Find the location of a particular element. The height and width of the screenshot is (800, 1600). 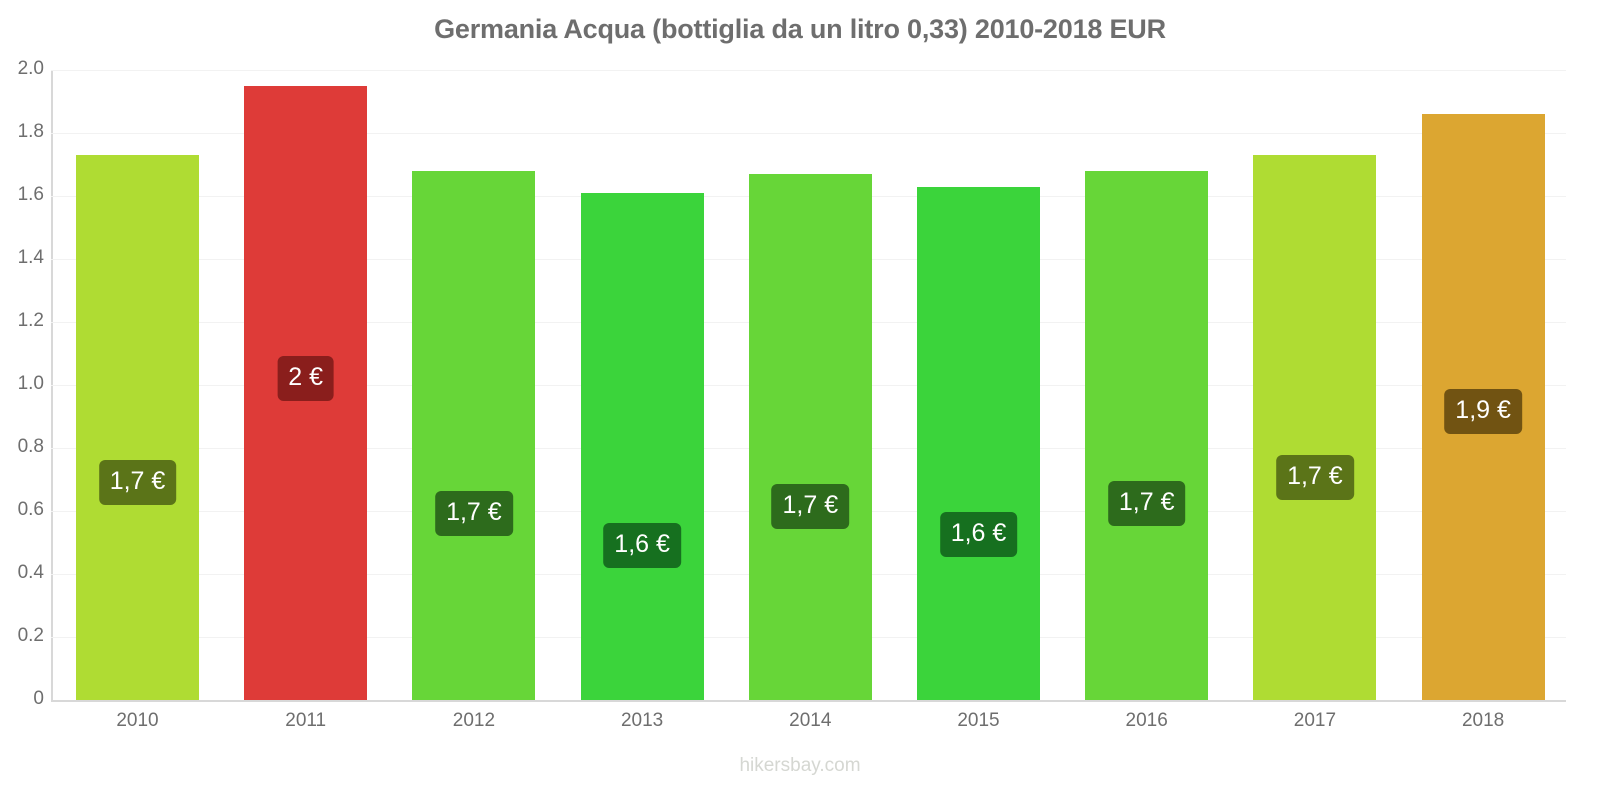

y-tick-label: 0.2 is located at coordinates (30, 635).